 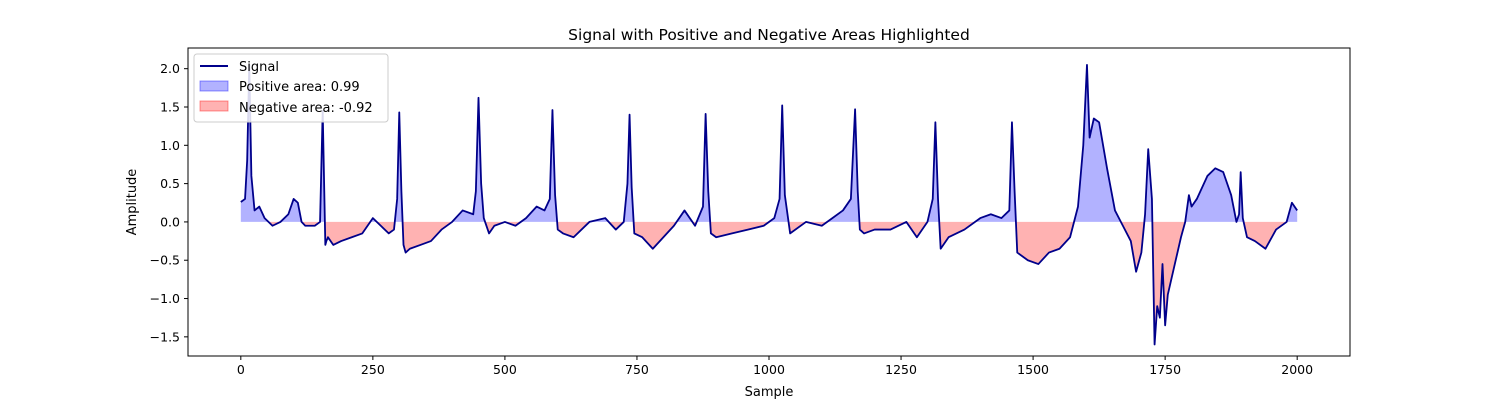 What do you see at coordinates (299, 87) in the screenshot?
I see `legend-positive-label: Positive area: 0.99` at bounding box center [299, 87].